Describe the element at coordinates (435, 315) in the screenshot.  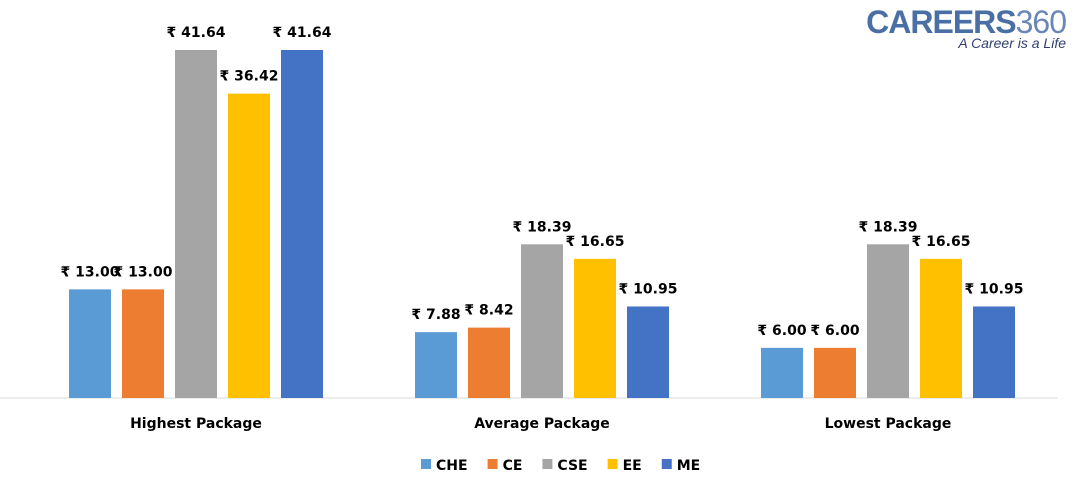
I see `data-label: ₹ 7.88` at that location.